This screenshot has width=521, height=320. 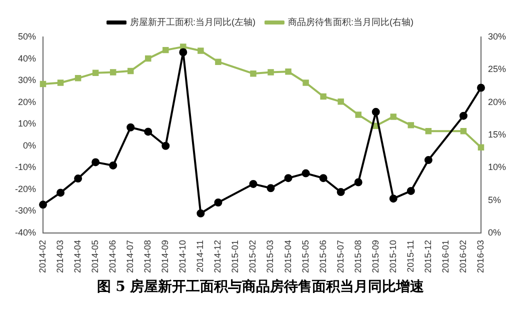 I want to click on x-tick-label: 2015-12, so click(x=427, y=256).